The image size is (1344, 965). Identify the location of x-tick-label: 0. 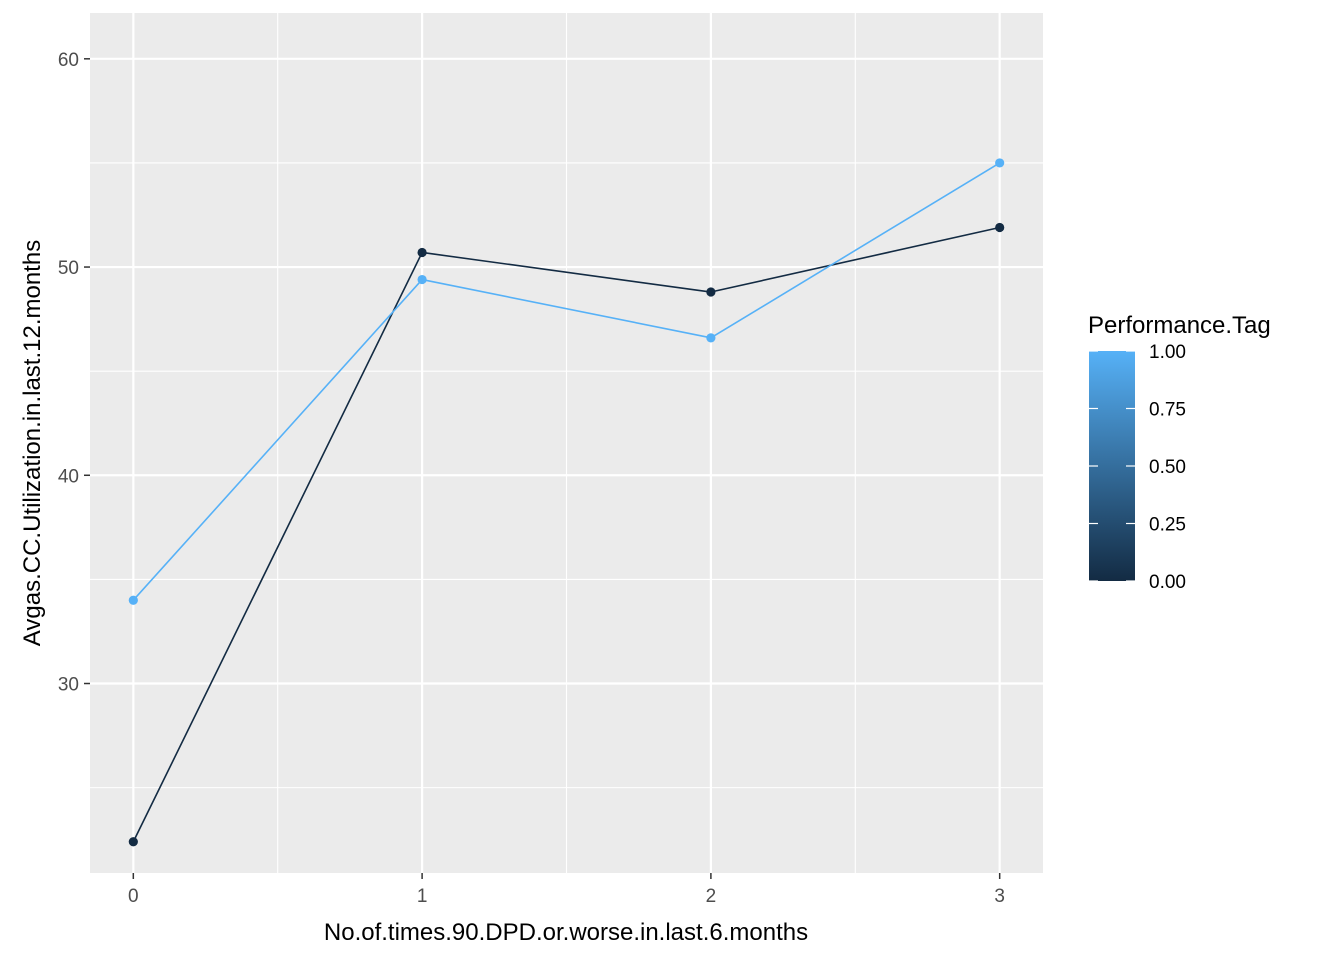
(133, 896).